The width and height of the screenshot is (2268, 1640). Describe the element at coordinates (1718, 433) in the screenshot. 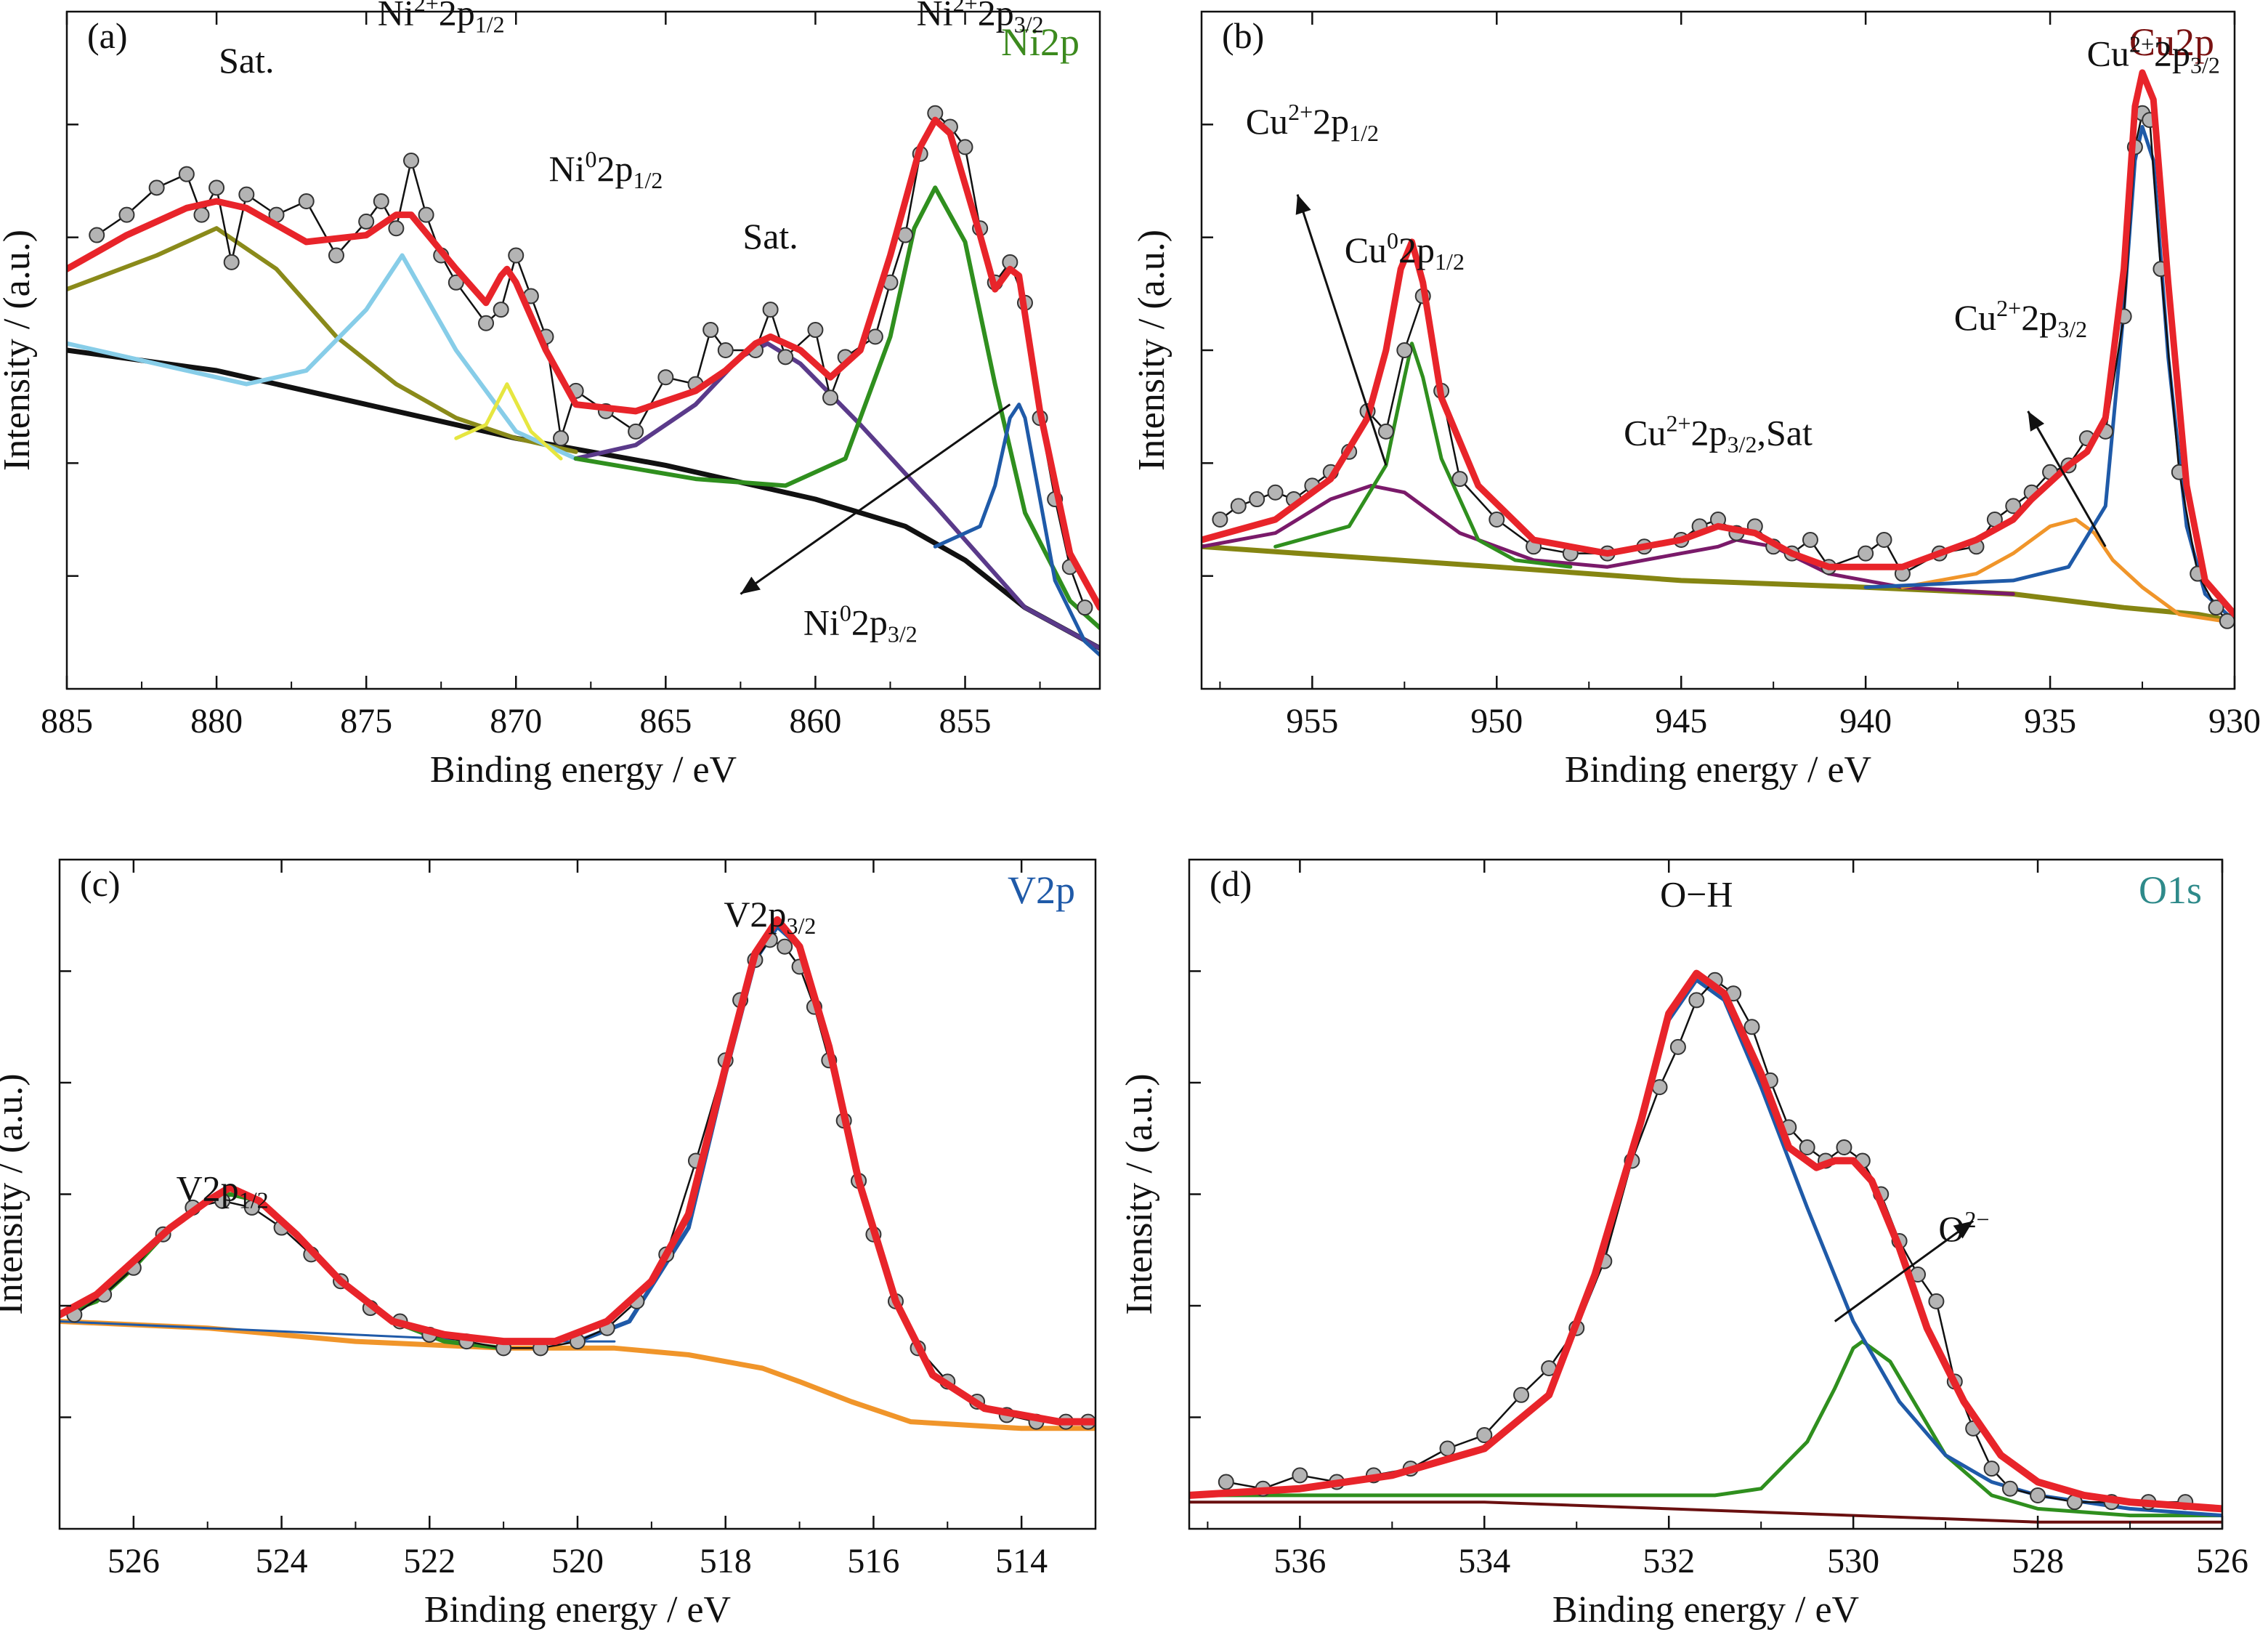

I see `peak-annotation-cu2_32_sat: Cu2+2p3/2,Sat` at that location.